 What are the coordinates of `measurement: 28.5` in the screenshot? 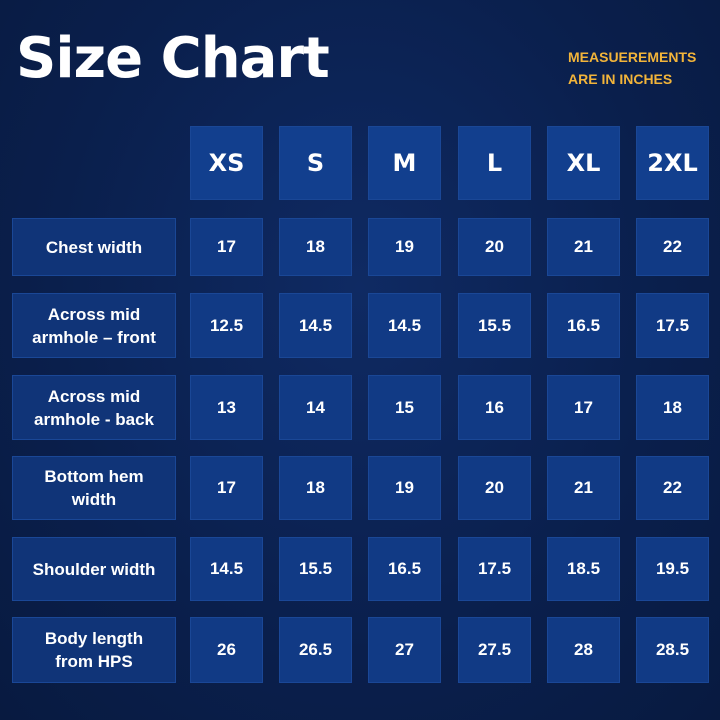 It's located at (672, 650).